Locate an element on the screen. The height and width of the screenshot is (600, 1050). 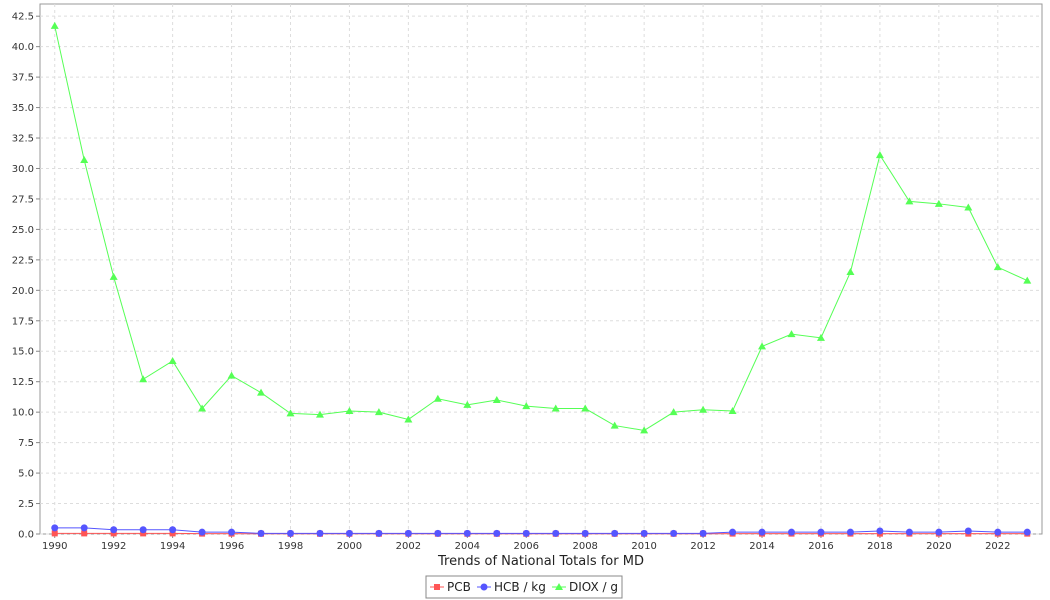
x-tick-label: 1992 is located at coordinates (113, 546).